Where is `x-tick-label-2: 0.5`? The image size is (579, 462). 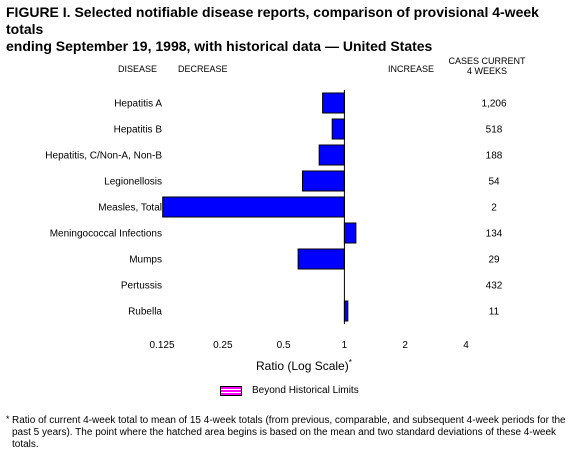 x-tick-label-2: 0.5 is located at coordinates (284, 345).